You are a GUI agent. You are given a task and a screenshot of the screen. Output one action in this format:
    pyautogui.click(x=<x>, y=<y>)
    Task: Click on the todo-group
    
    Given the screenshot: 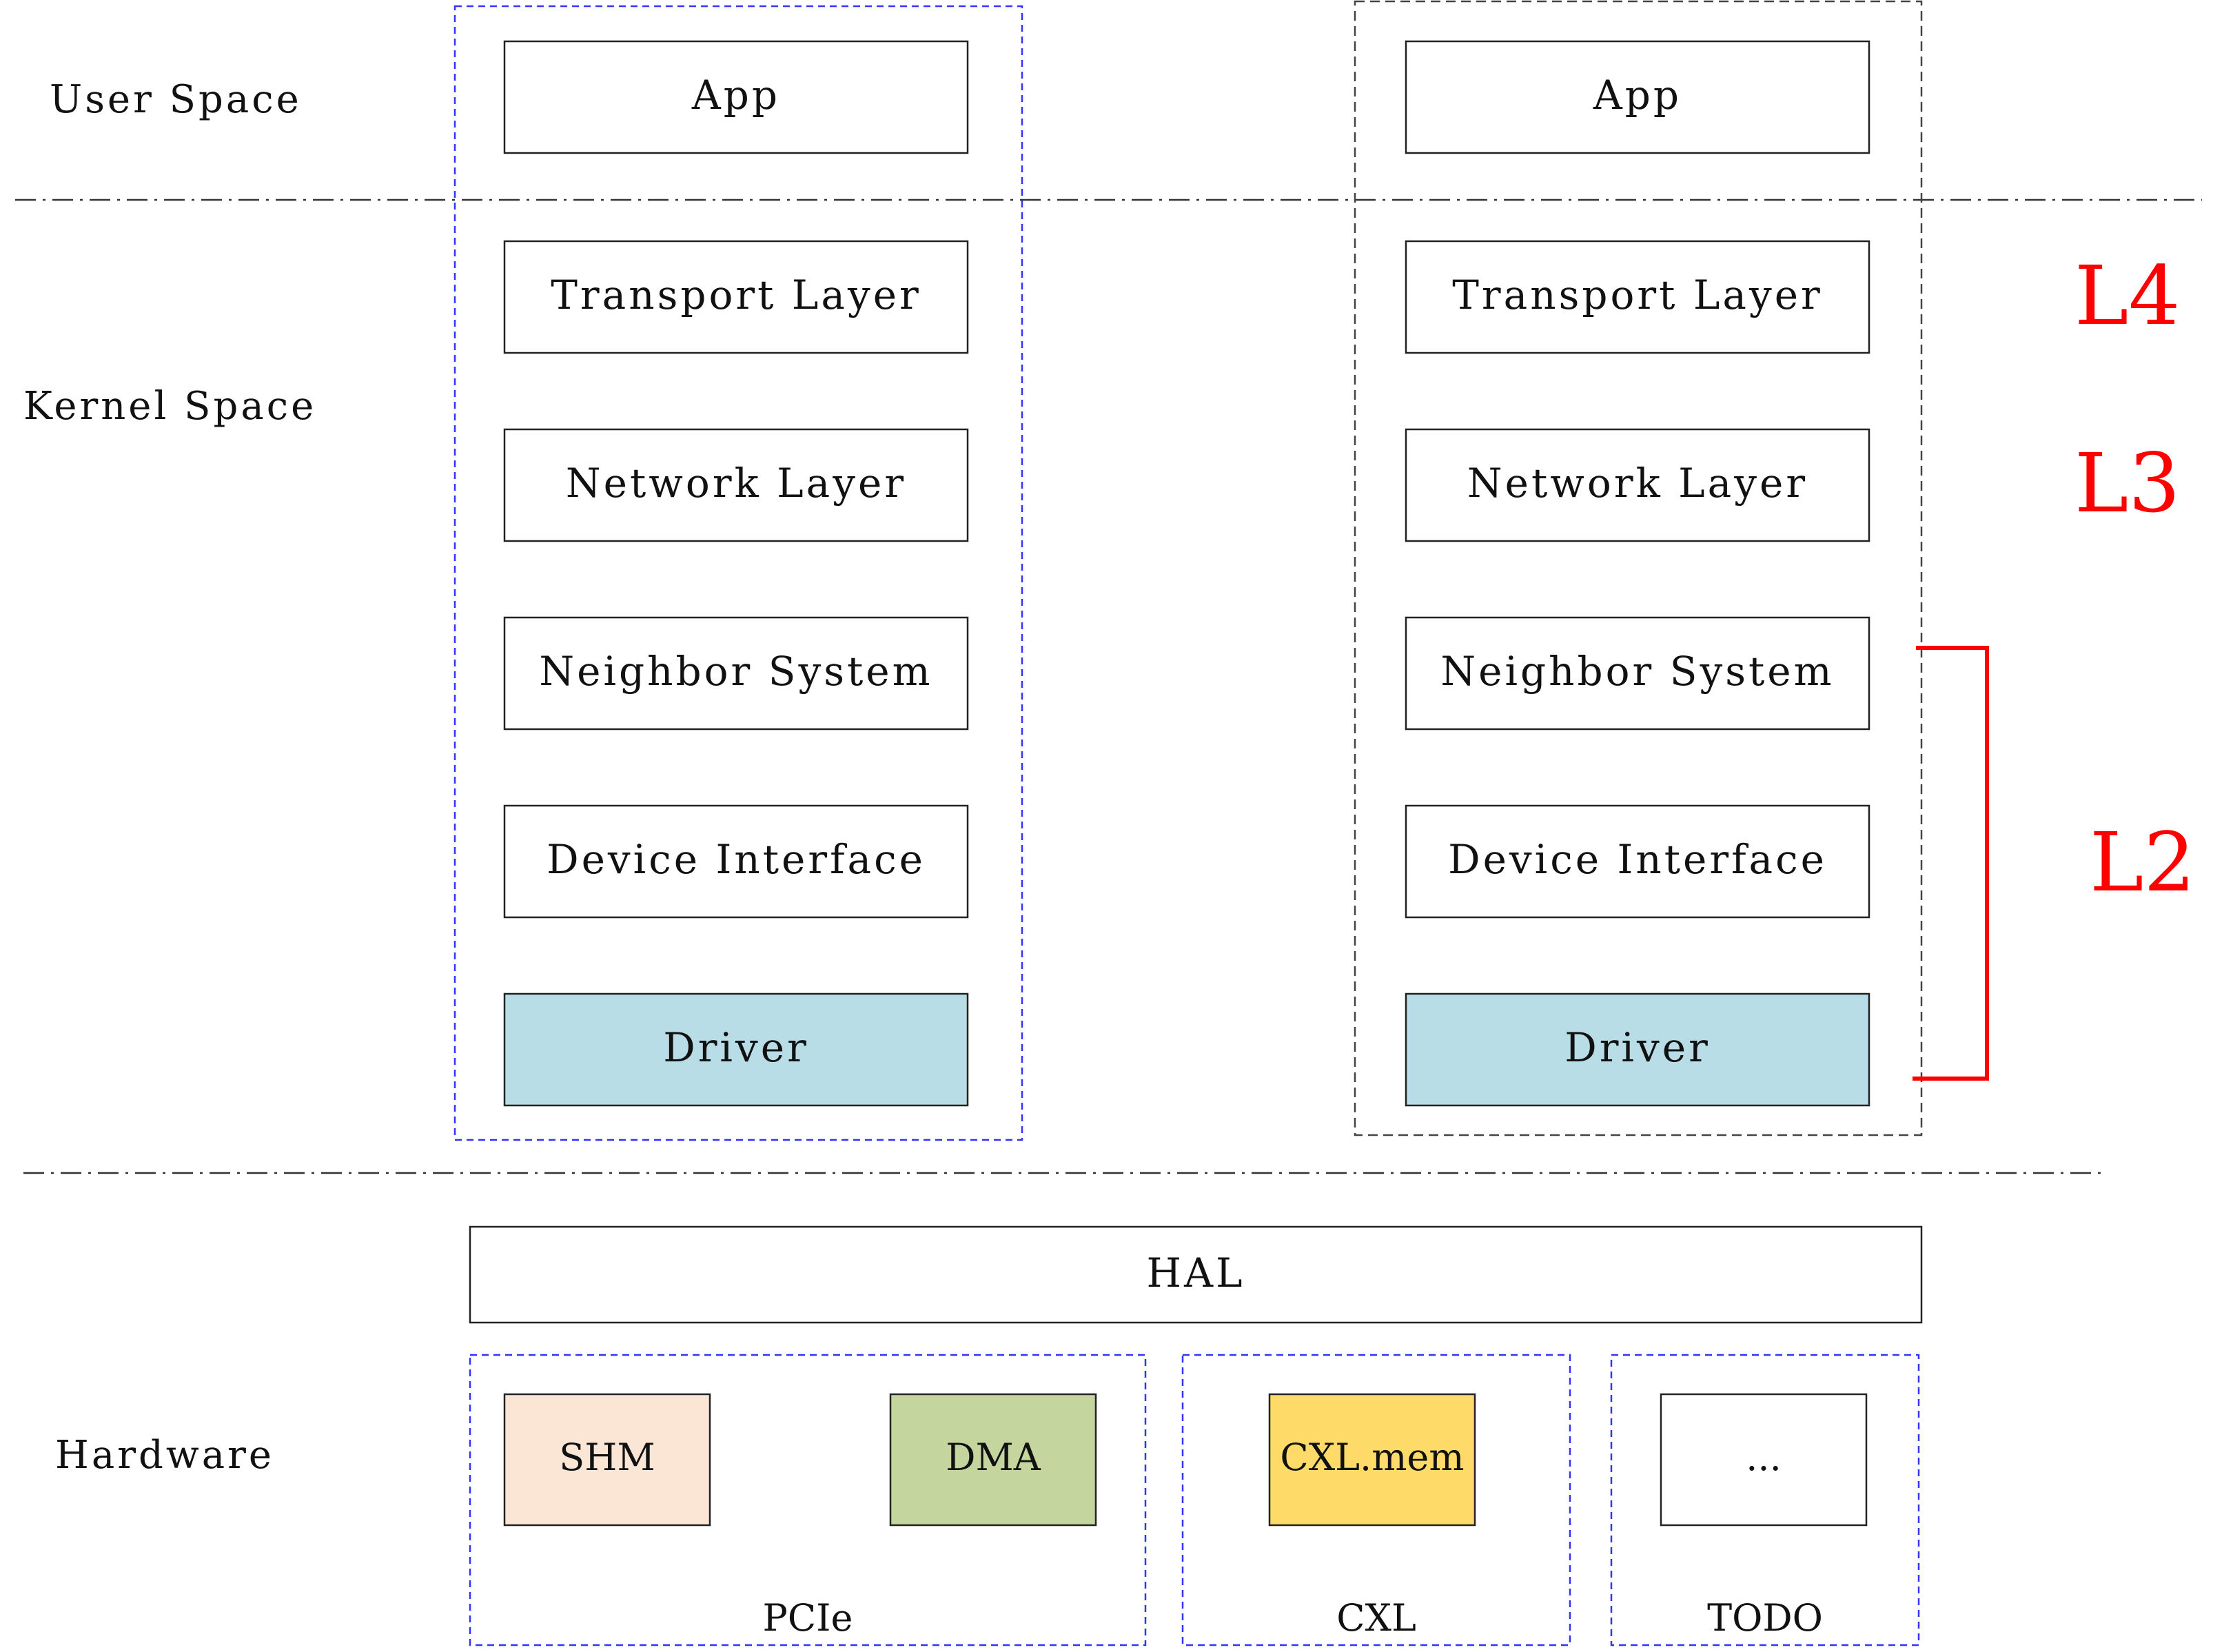 What is the action you would take?
    pyautogui.click(x=1765, y=1500)
    